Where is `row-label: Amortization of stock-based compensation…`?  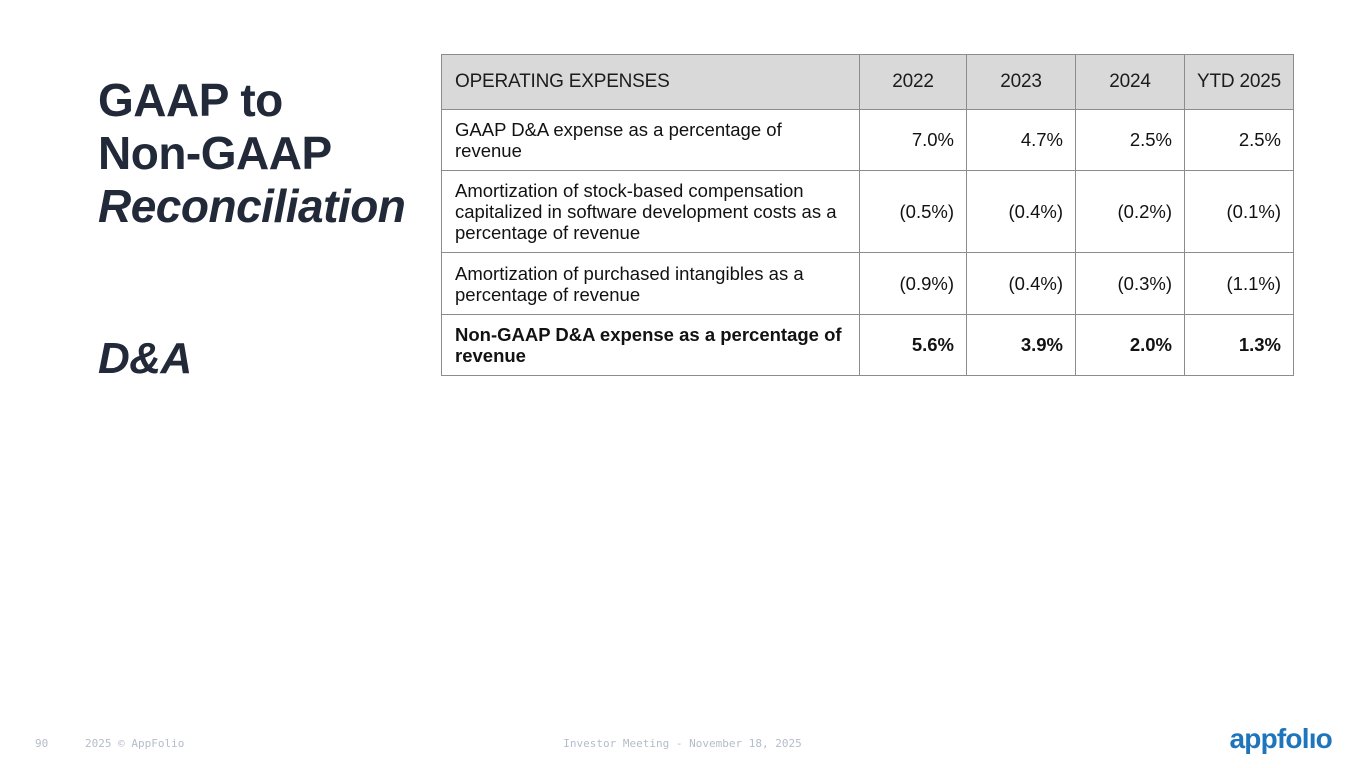
row-label: Amortization of stock-based compensation… is located at coordinates (650, 211).